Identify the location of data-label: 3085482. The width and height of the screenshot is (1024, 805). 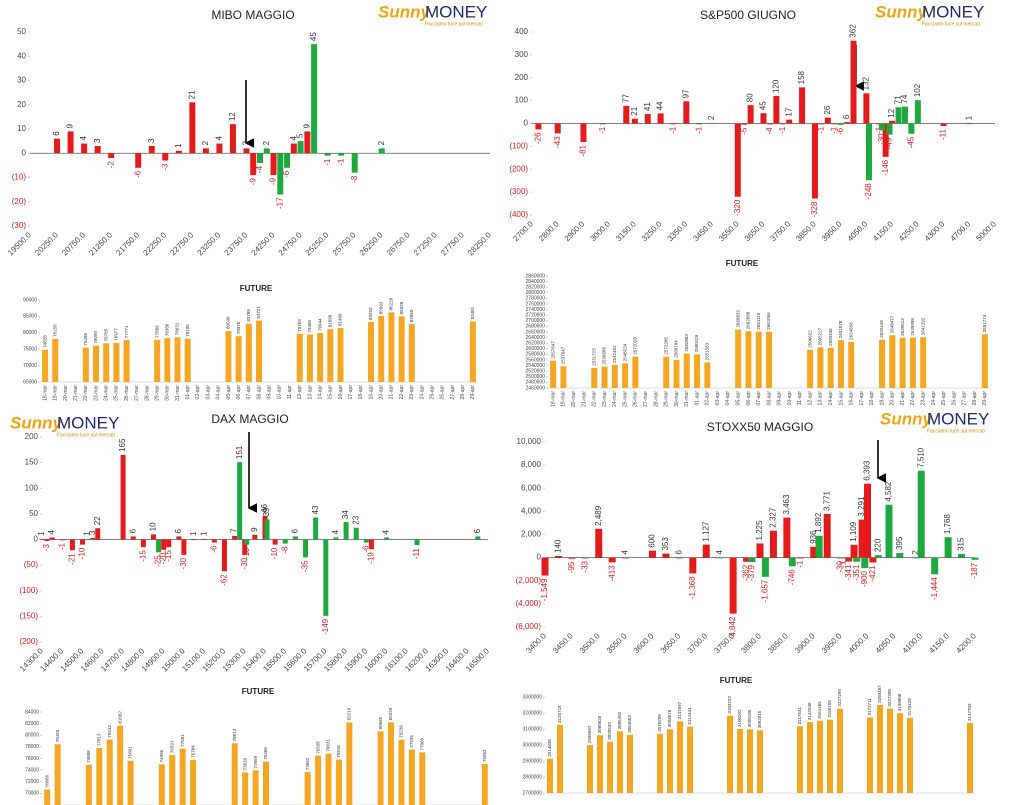
(619, 720).